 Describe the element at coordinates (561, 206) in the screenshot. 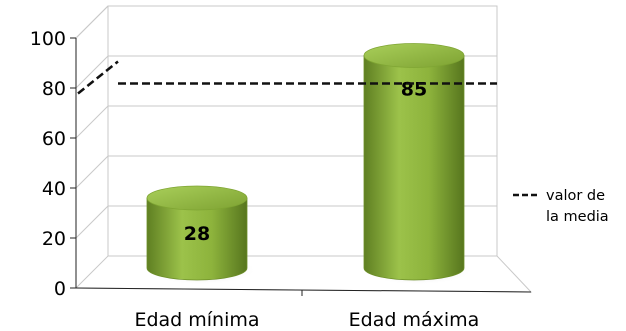

I see `legend: valor de la media` at that location.